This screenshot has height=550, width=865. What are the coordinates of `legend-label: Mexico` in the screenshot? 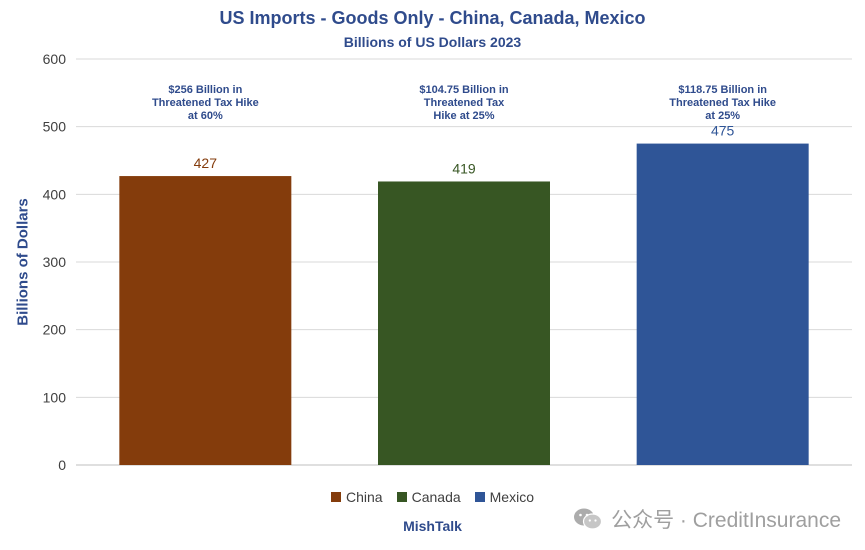 It's located at (511, 497).